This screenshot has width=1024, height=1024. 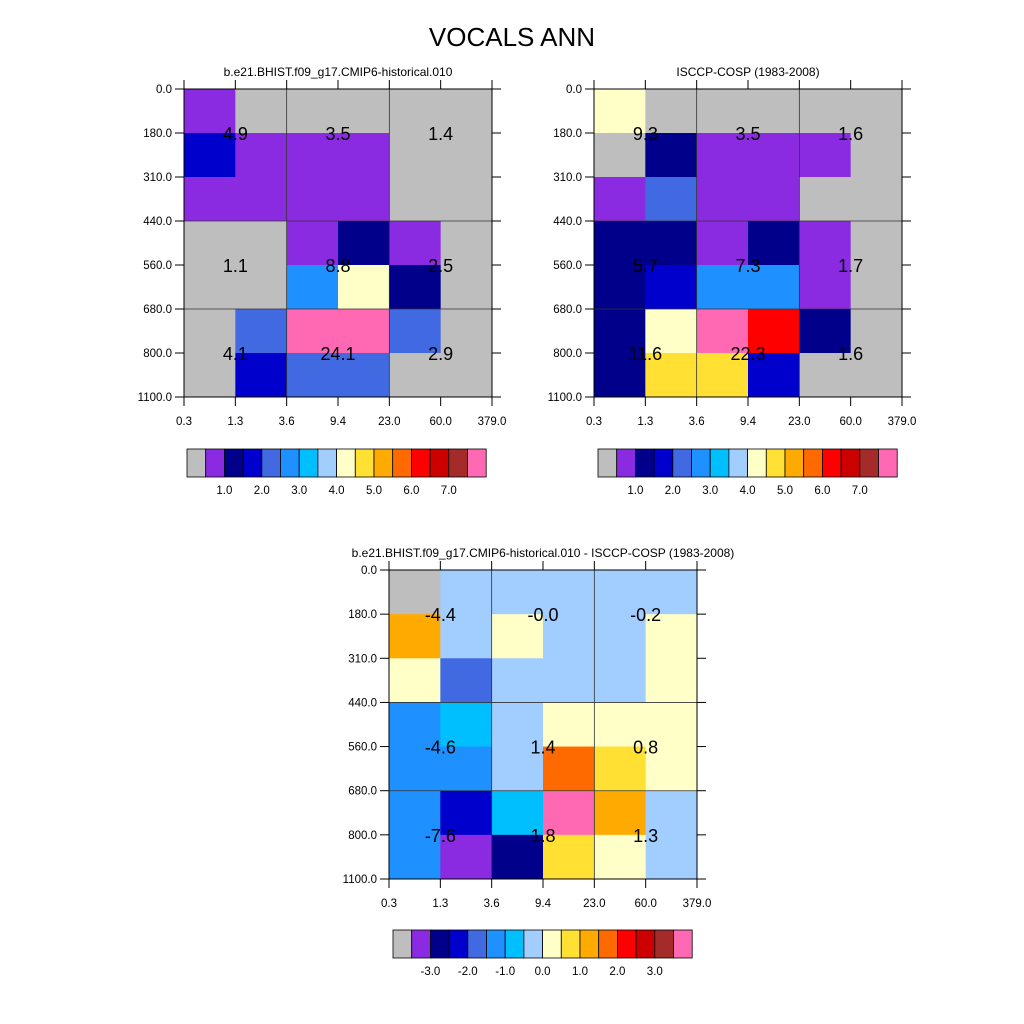 I want to click on y-tick-label: 440.0, so click(x=567, y=222).